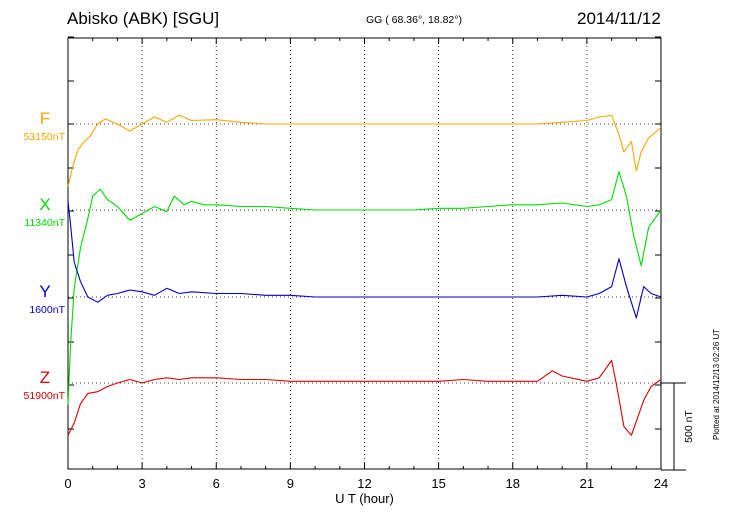 The width and height of the screenshot is (730, 520). What do you see at coordinates (438, 483) in the screenshot?
I see `x-tick-label: 15` at bounding box center [438, 483].